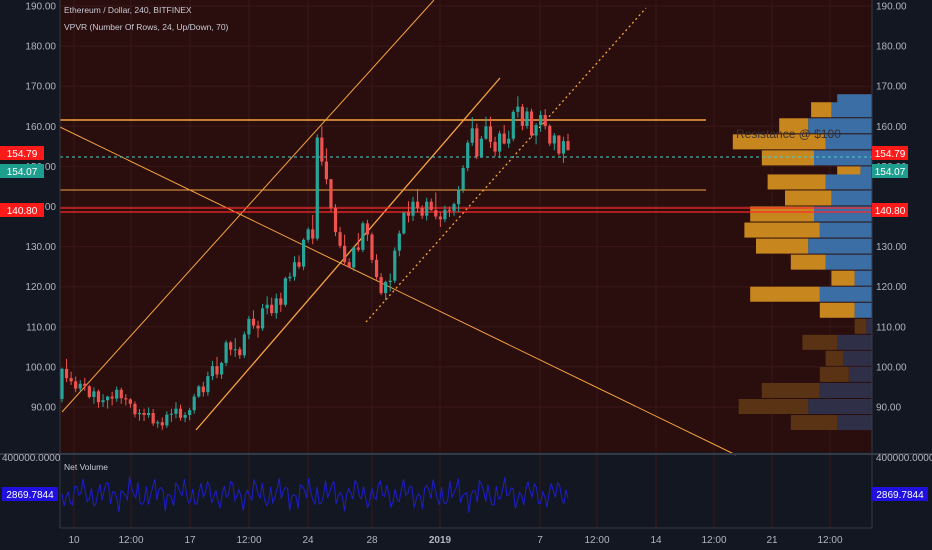 Image resolution: width=932 pixels, height=550 pixels. Describe the element at coordinates (466, 210) in the screenshot. I see `red-level-lines` at that location.